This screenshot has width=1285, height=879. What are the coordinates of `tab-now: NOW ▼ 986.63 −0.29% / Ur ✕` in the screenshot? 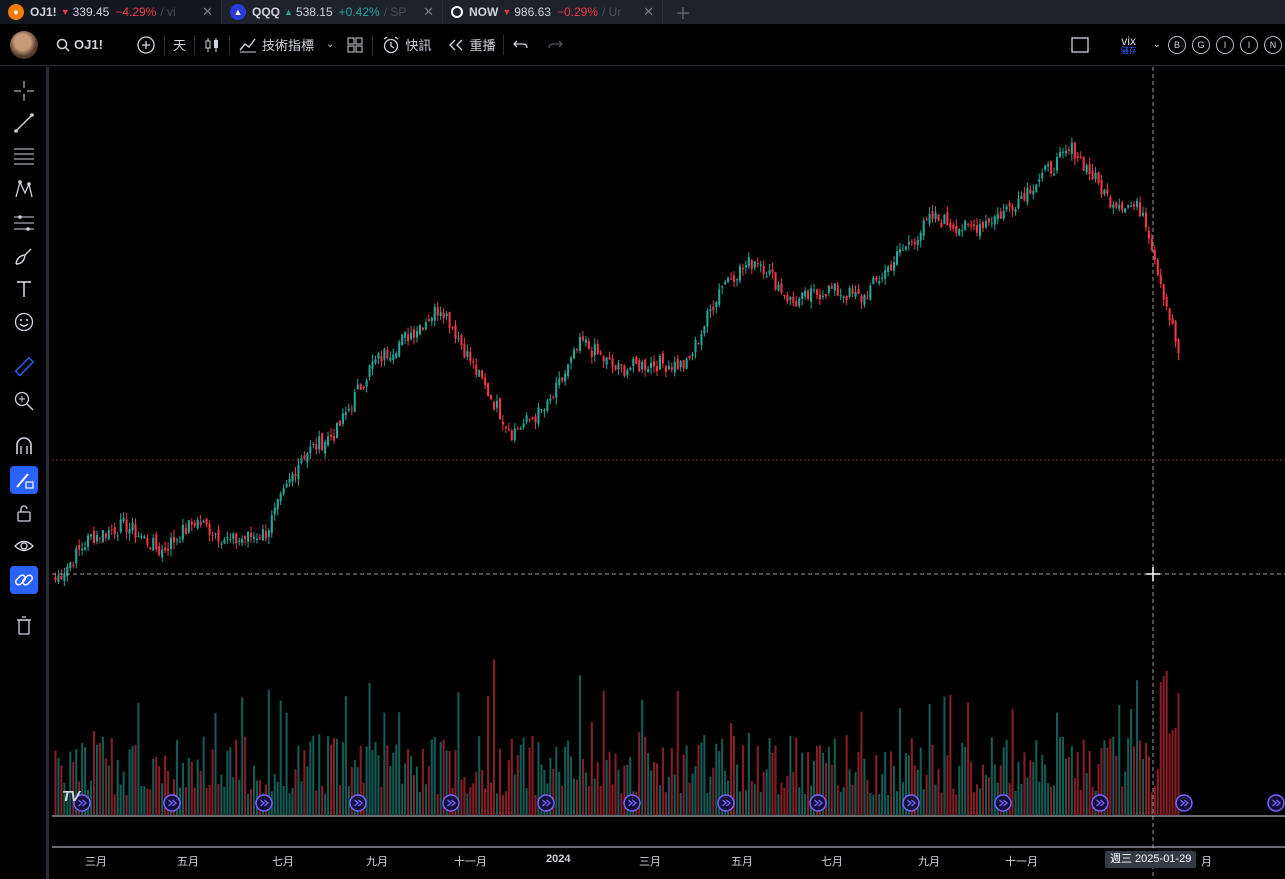 It's located at (553, 12).